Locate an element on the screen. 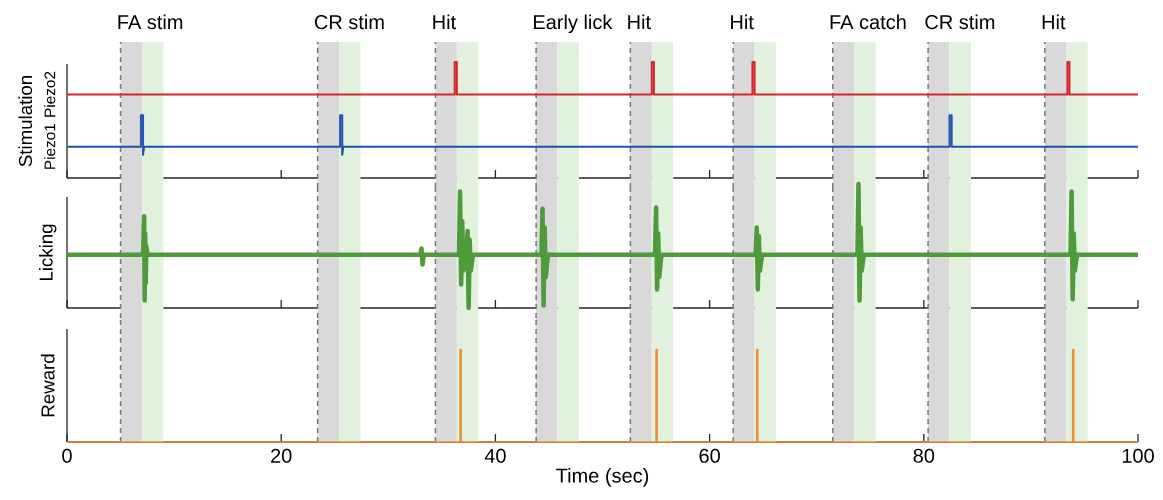  band-label: Early lick is located at coordinates (573, 24).